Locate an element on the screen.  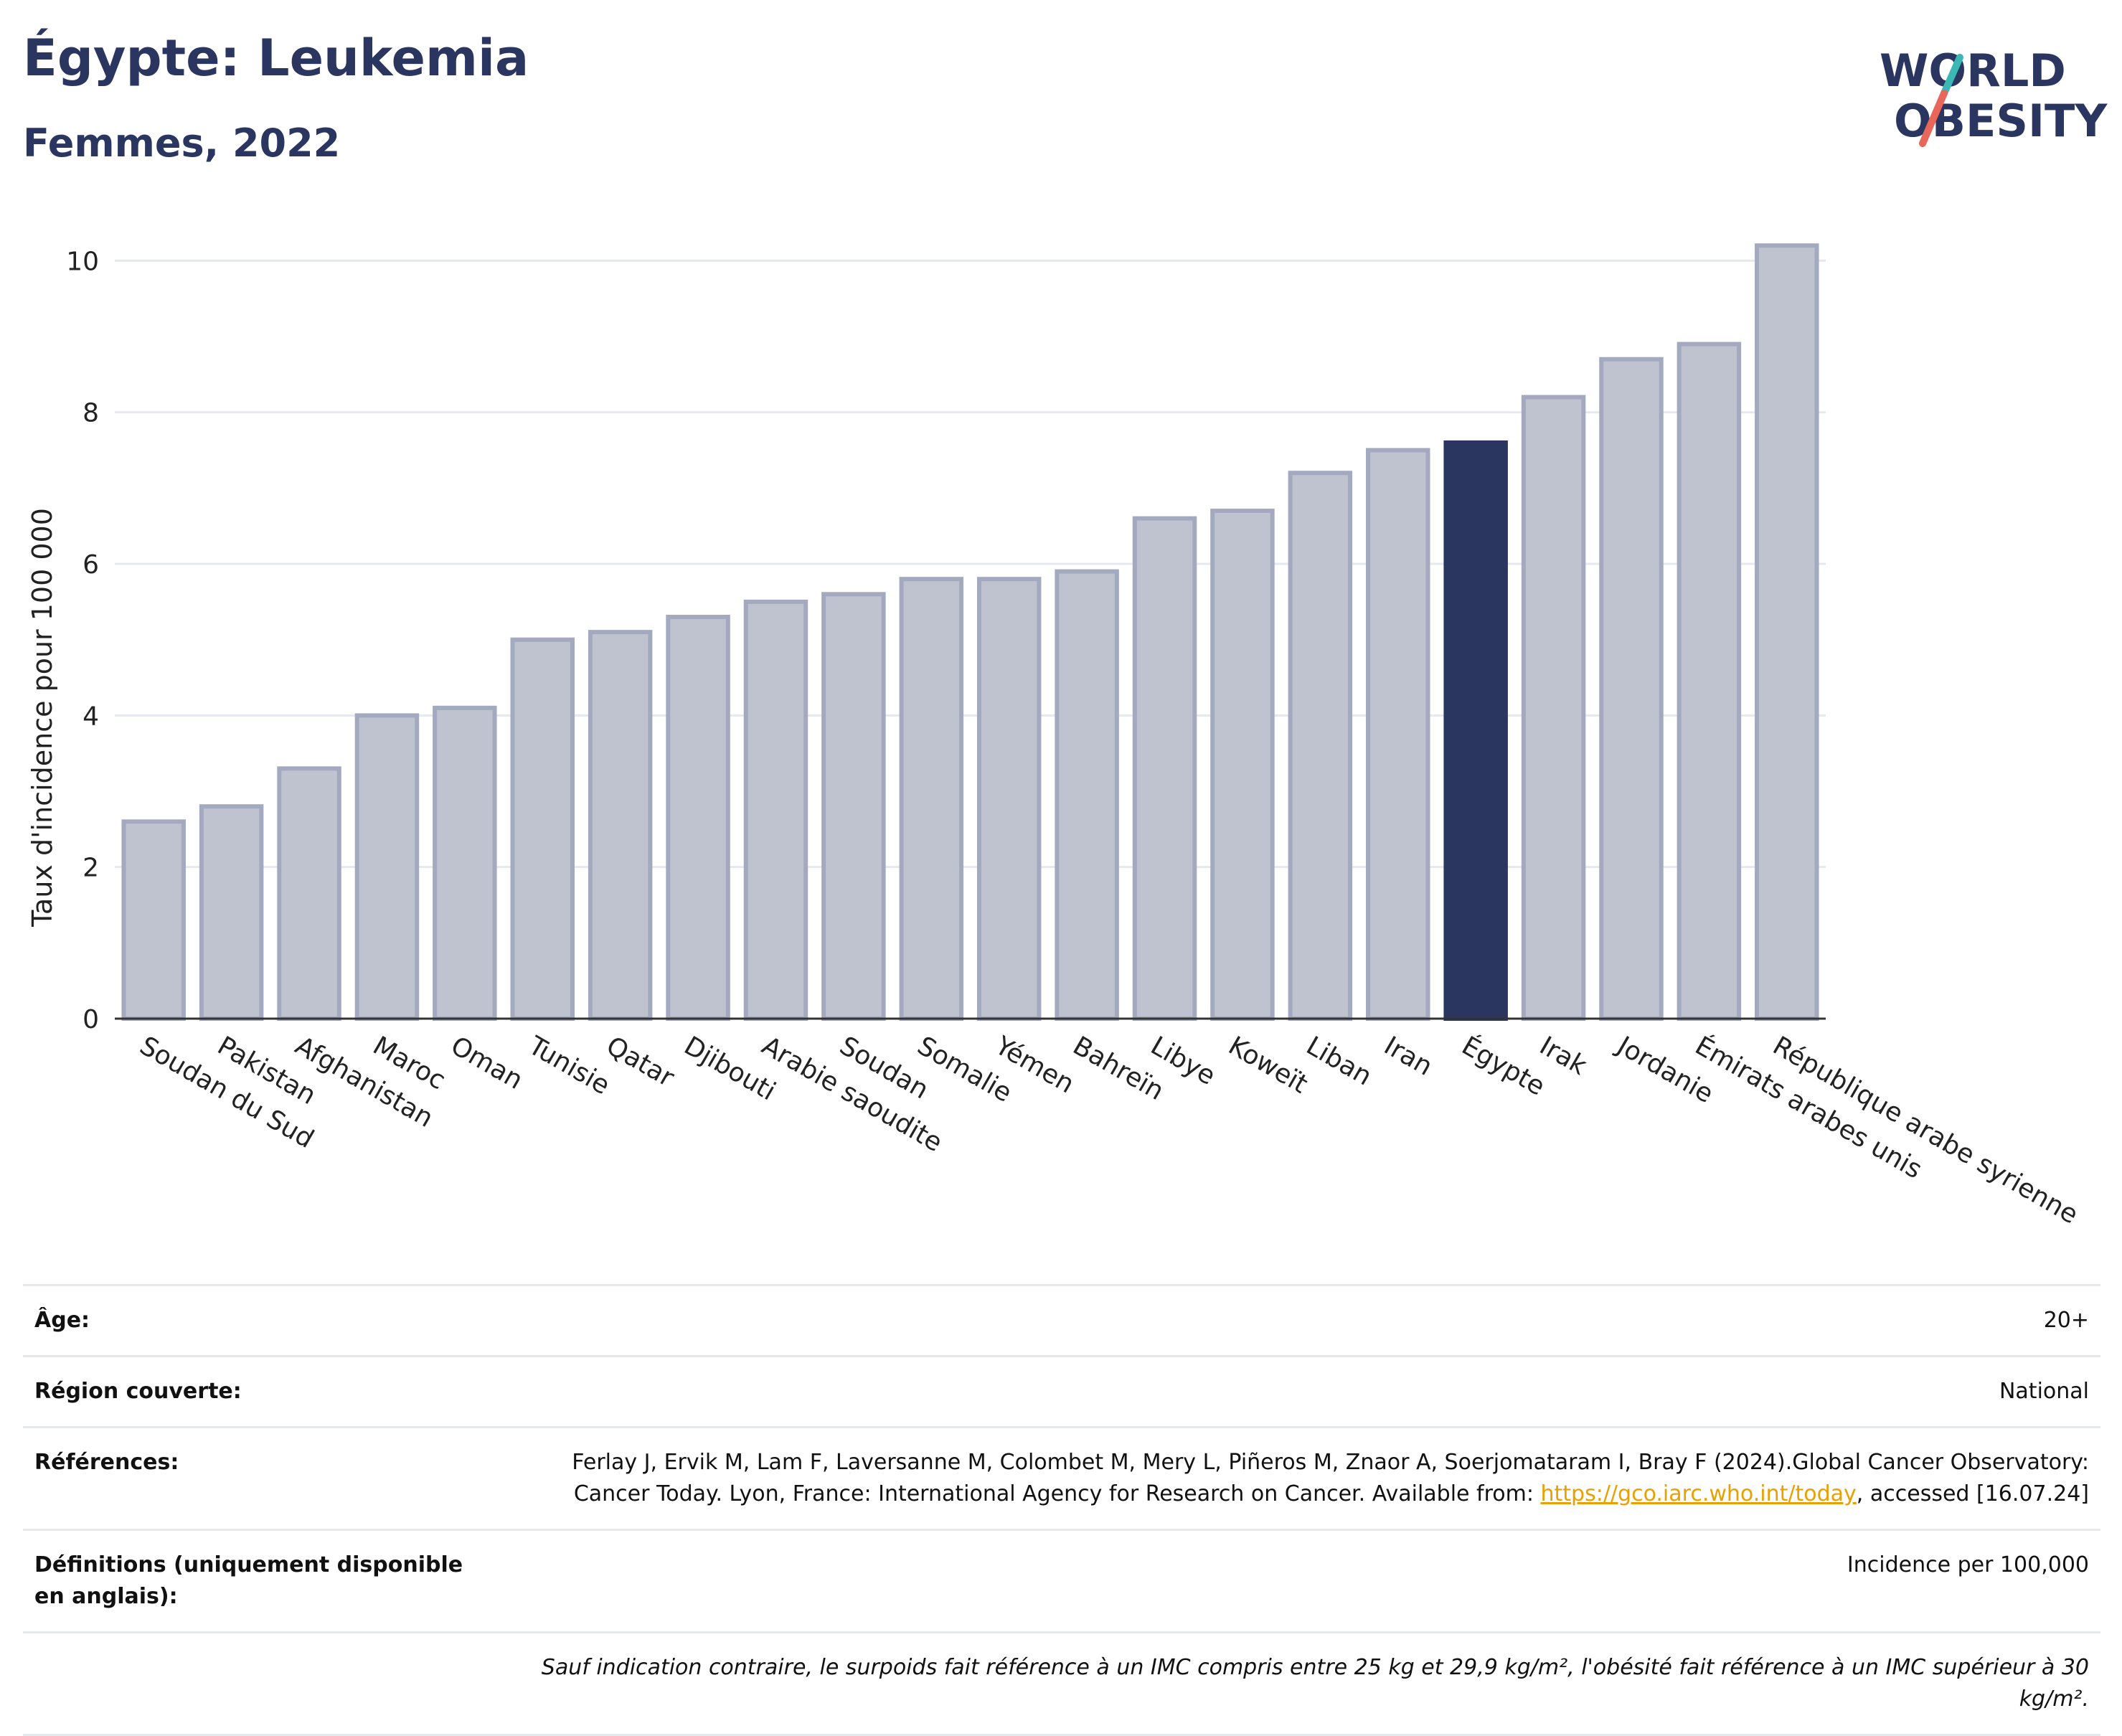
world-obesity-logo: WORLD OBESITY is located at coordinates (1994, 95).